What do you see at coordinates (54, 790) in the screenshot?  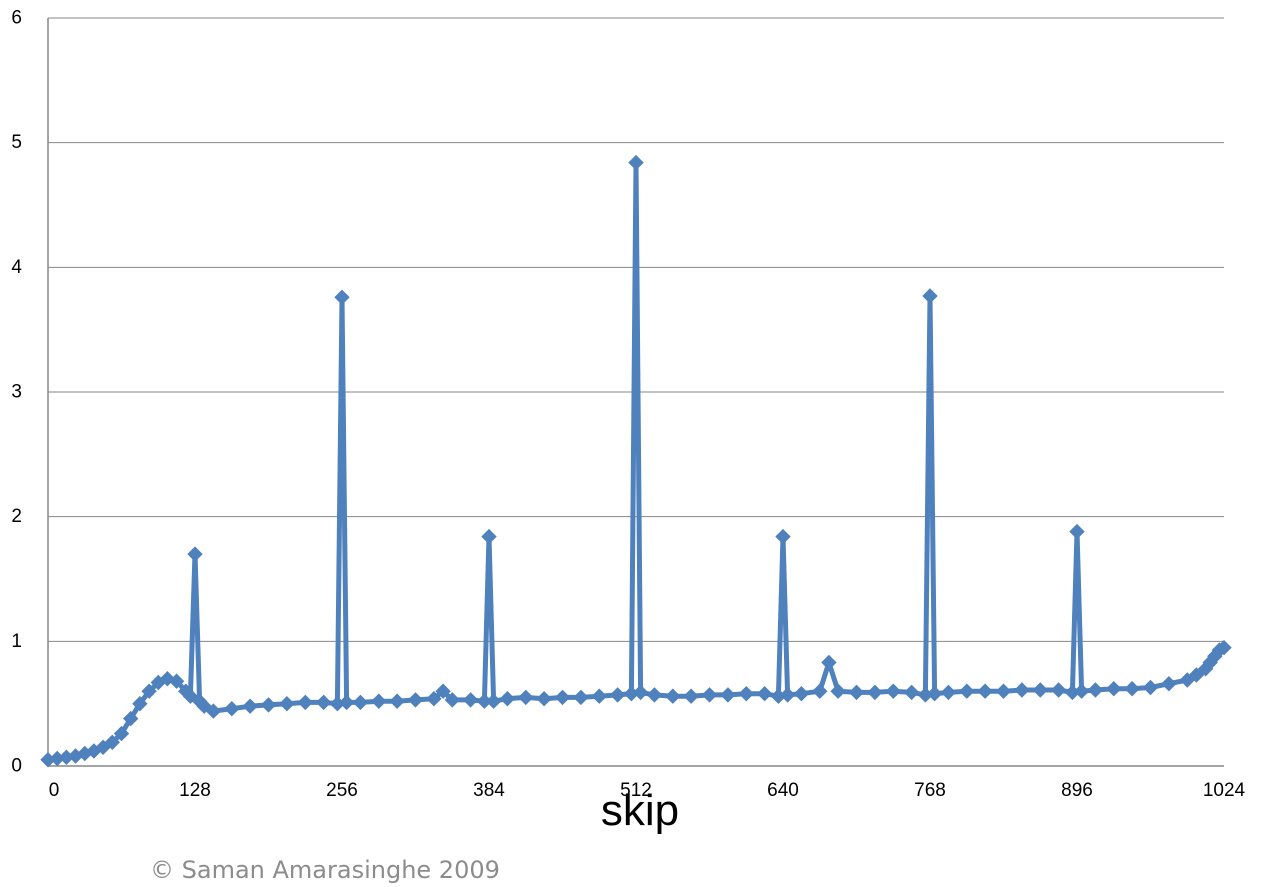 I see `x-tick-label-0: 0` at bounding box center [54, 790].